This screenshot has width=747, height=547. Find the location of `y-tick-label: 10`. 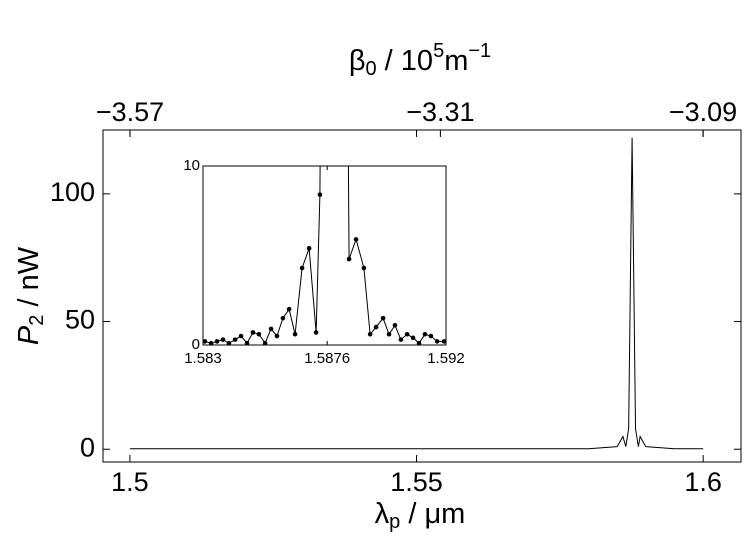

y-tick-label: 10 is located at coordinates (191, 165).